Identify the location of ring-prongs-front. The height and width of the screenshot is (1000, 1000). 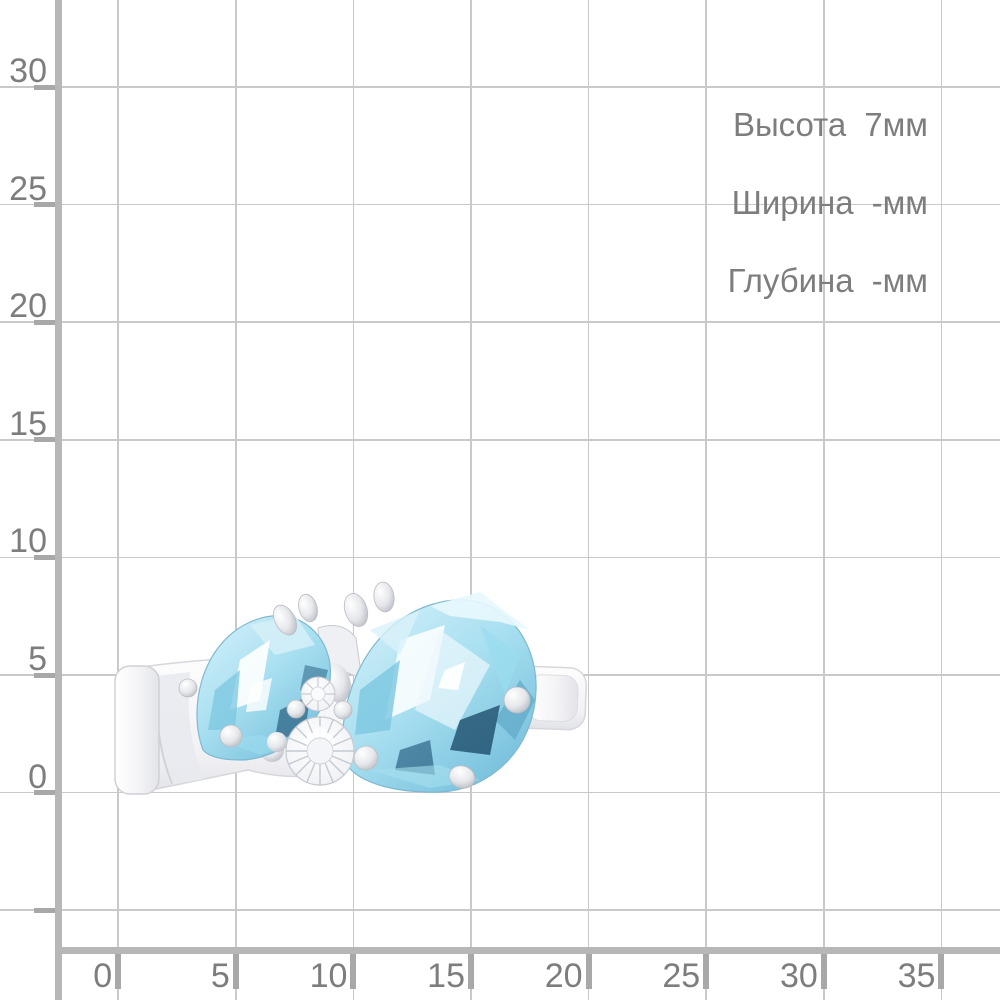
(354, 685).